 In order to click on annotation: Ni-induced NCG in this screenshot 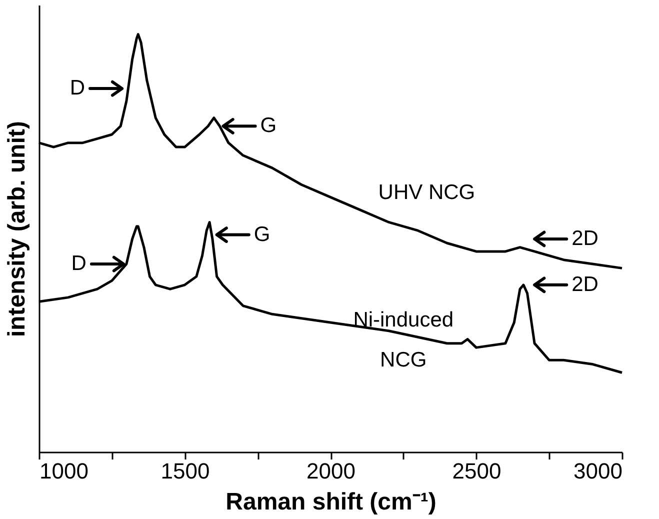, I will do `click(403, 340)`.